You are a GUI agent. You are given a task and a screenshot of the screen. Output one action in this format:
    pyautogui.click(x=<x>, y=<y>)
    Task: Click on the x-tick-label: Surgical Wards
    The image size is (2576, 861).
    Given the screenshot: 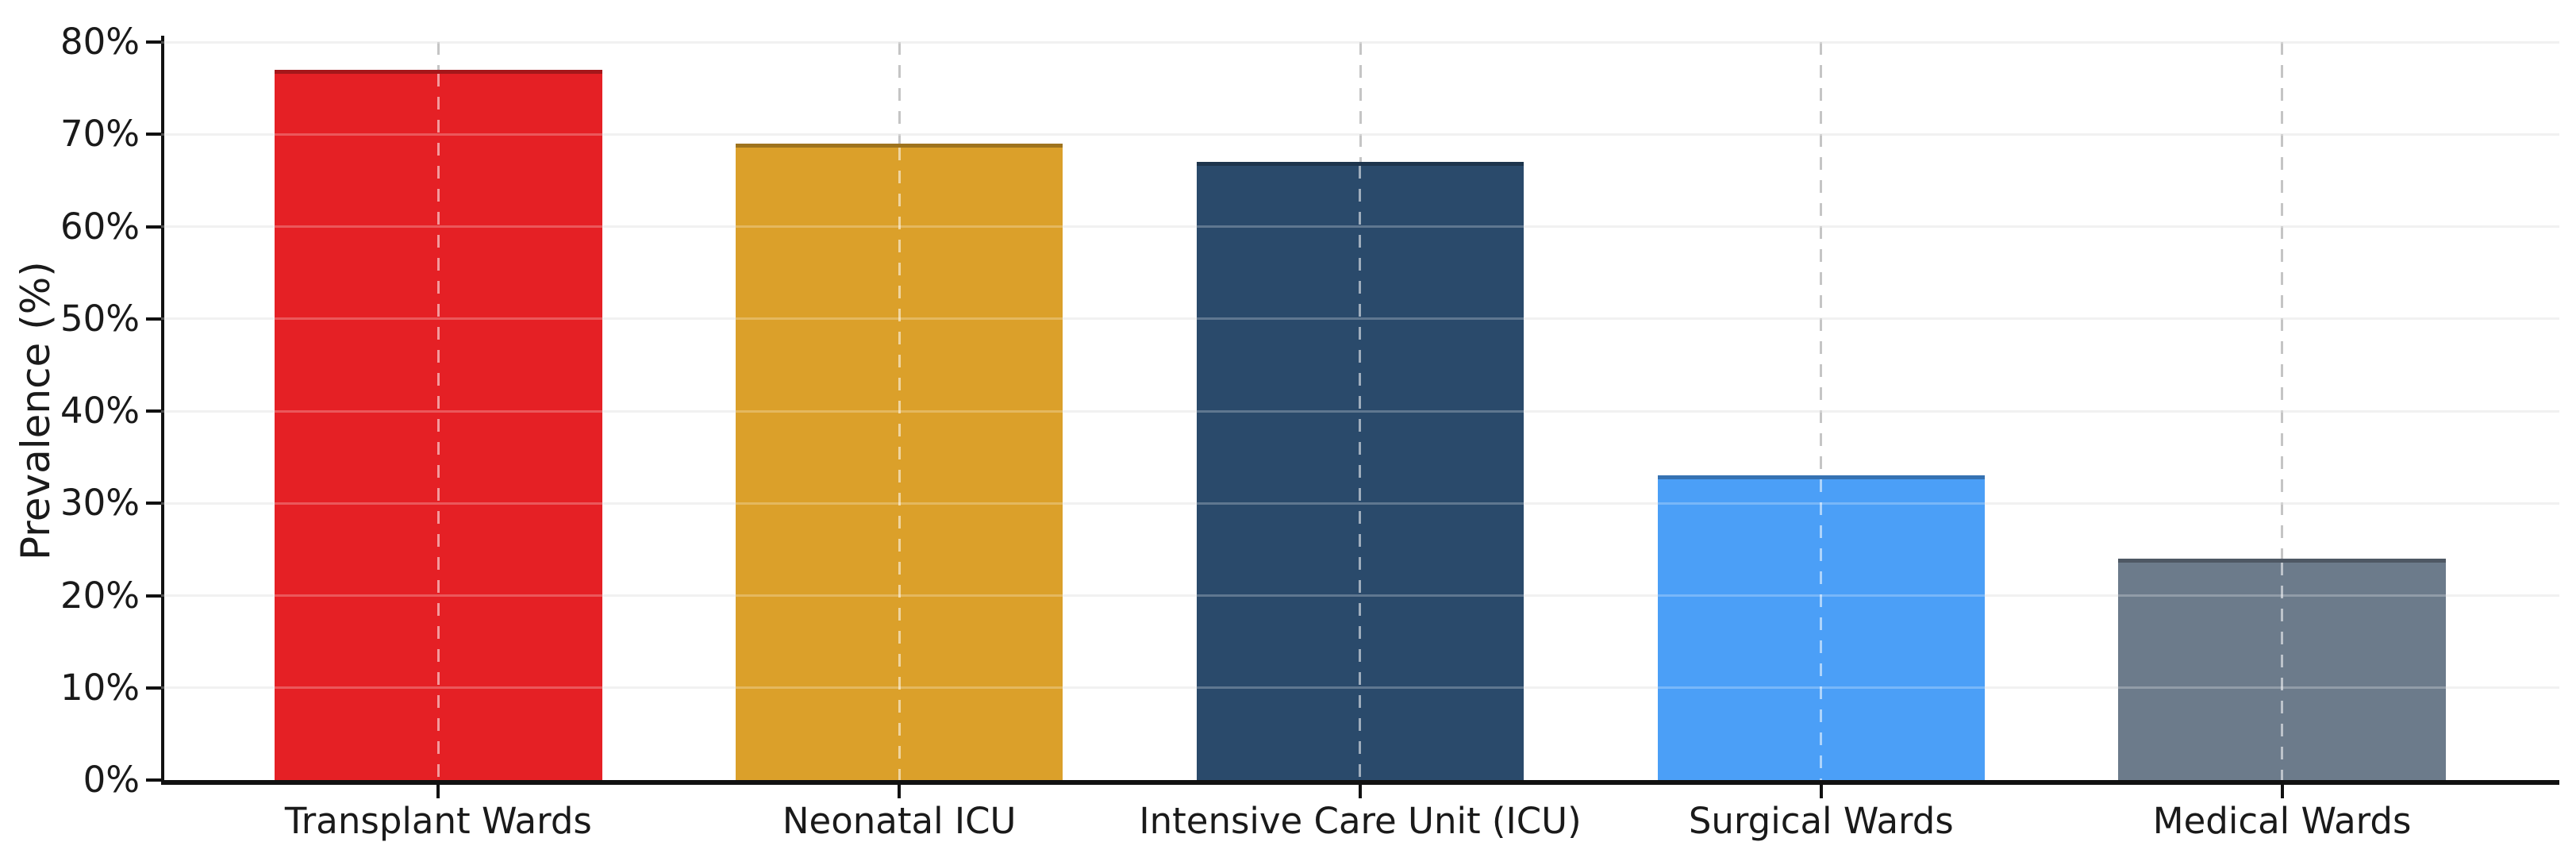 What is the action you would take?
    pyautogui.click(x=1821, y=821)
    